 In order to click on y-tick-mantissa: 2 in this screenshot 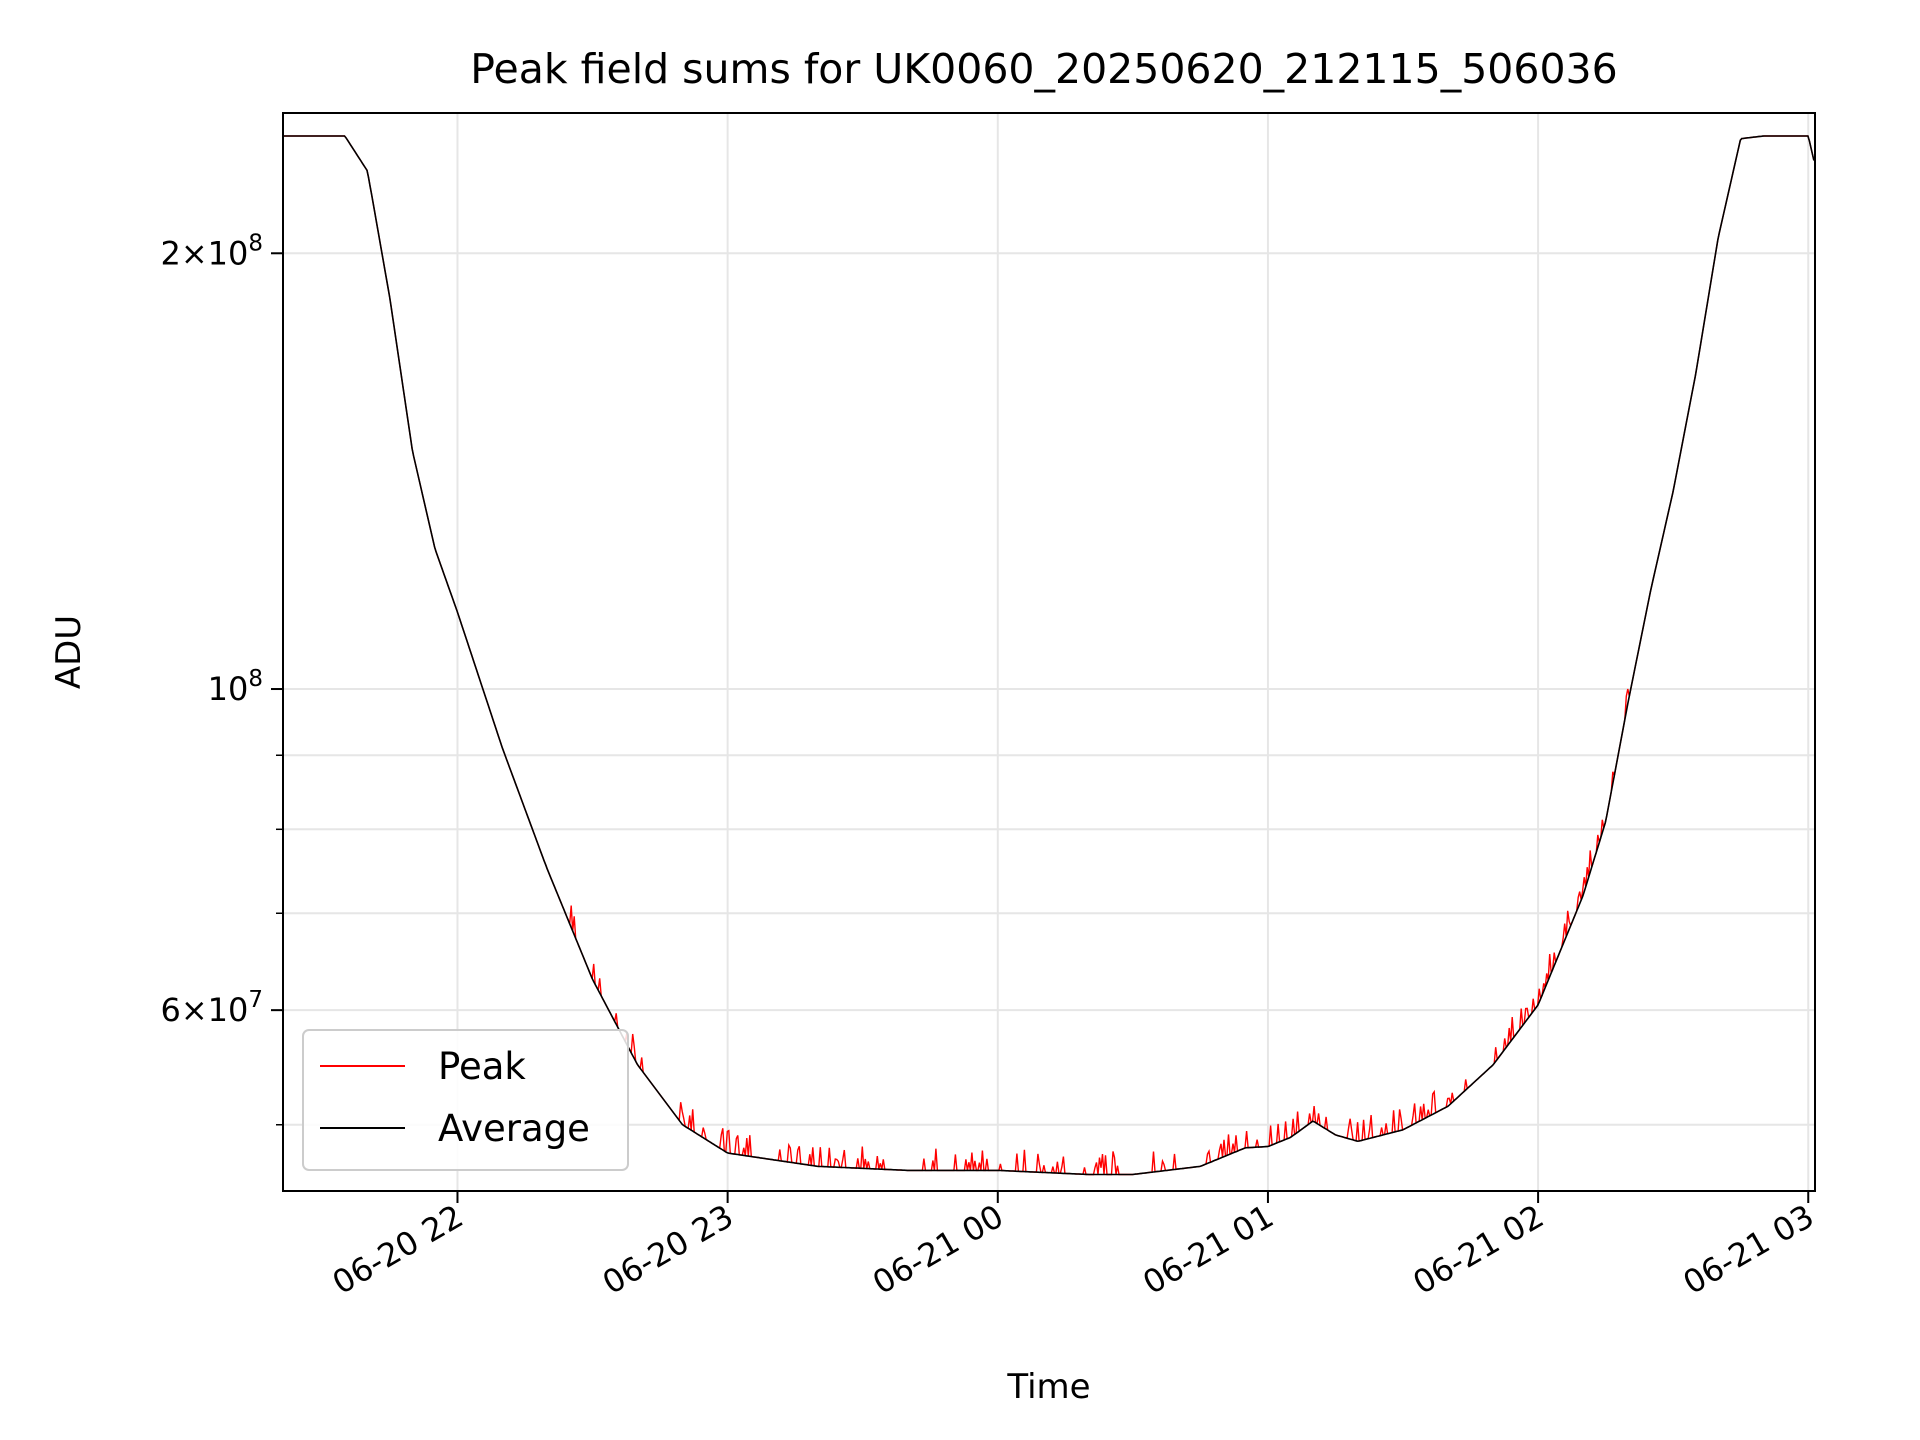, I will do `click(170, 253)`.